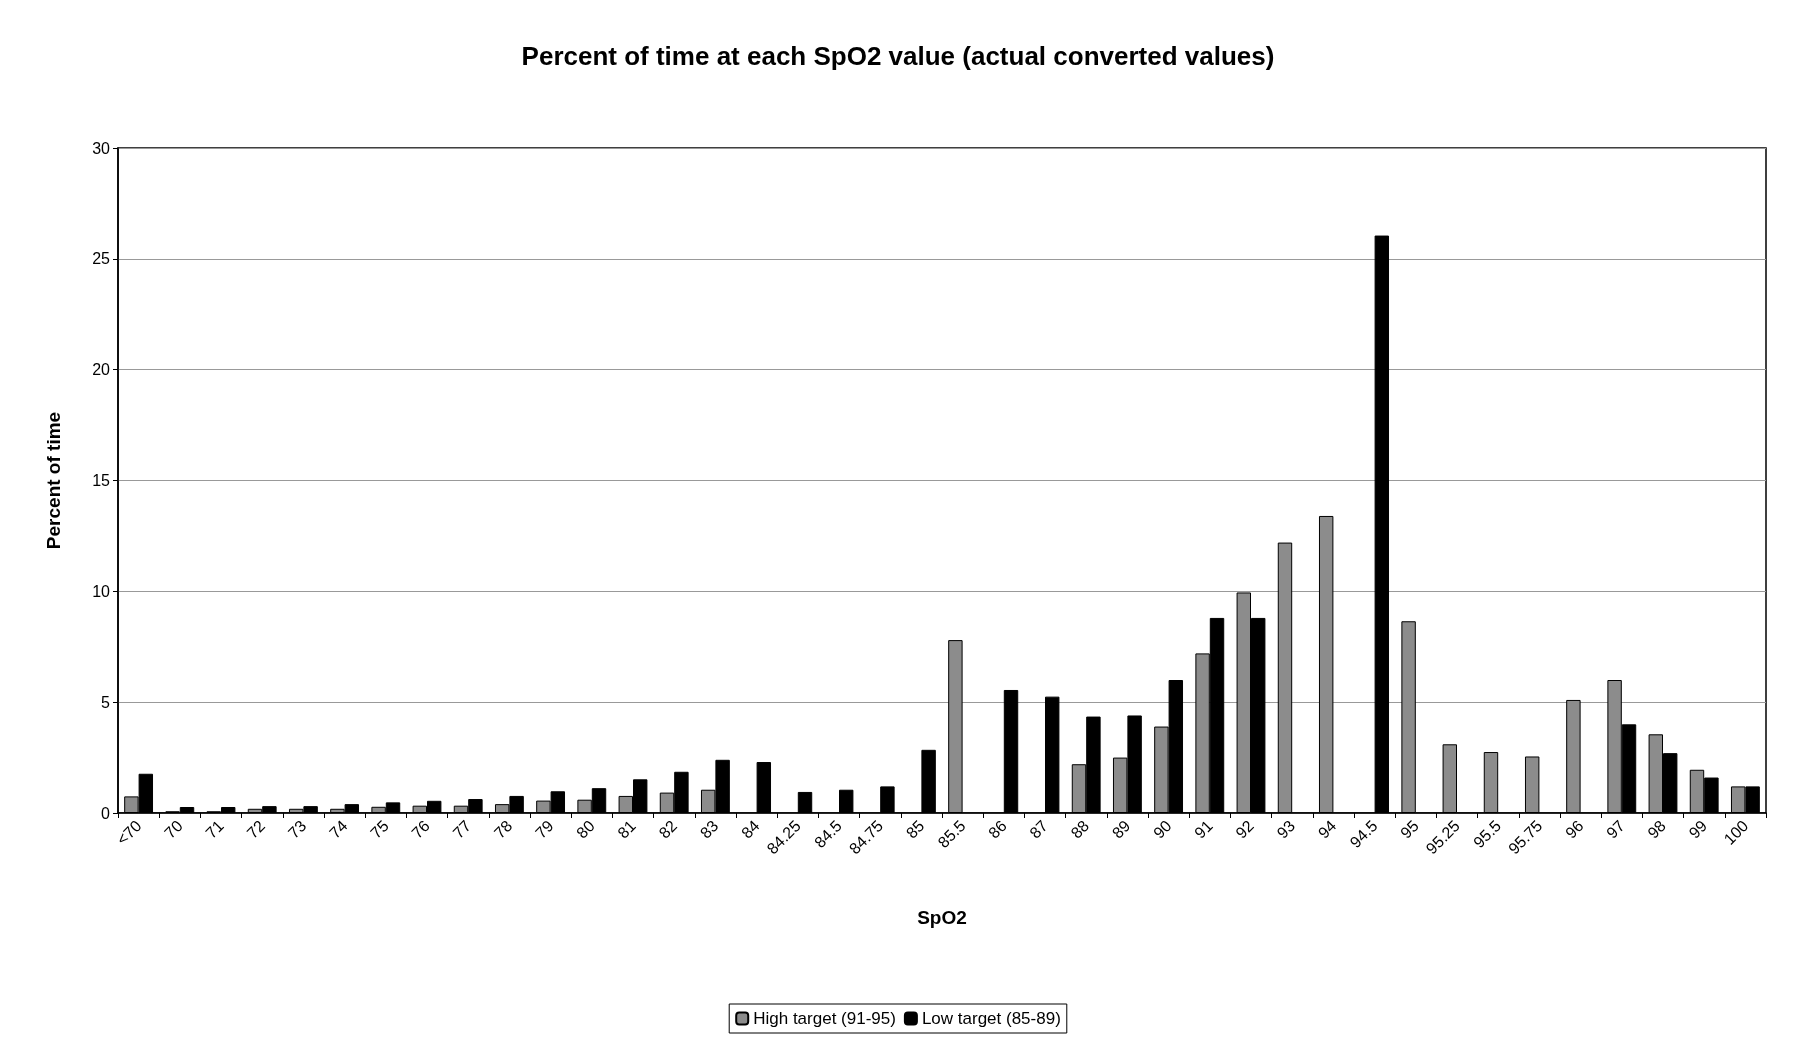  Describe the element at coordinates (106, 813) in the screenshot. I see `y-tick-label: 0` at that location.